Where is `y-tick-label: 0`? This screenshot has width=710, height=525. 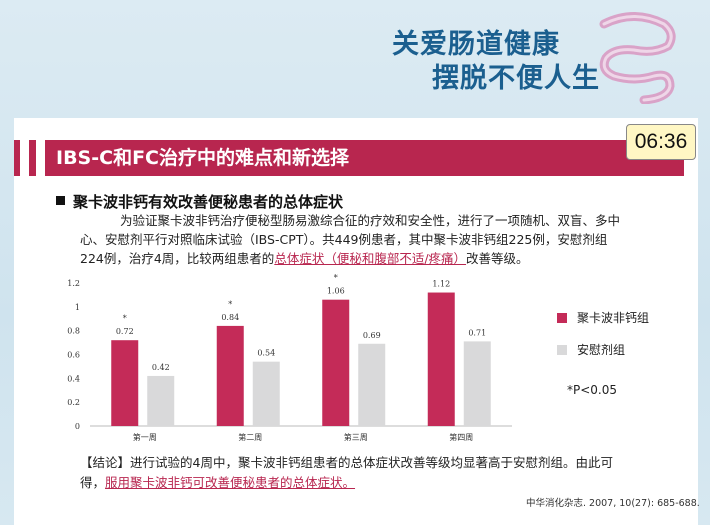
y-tick-label: 0 is located at coordinates (77, 426).